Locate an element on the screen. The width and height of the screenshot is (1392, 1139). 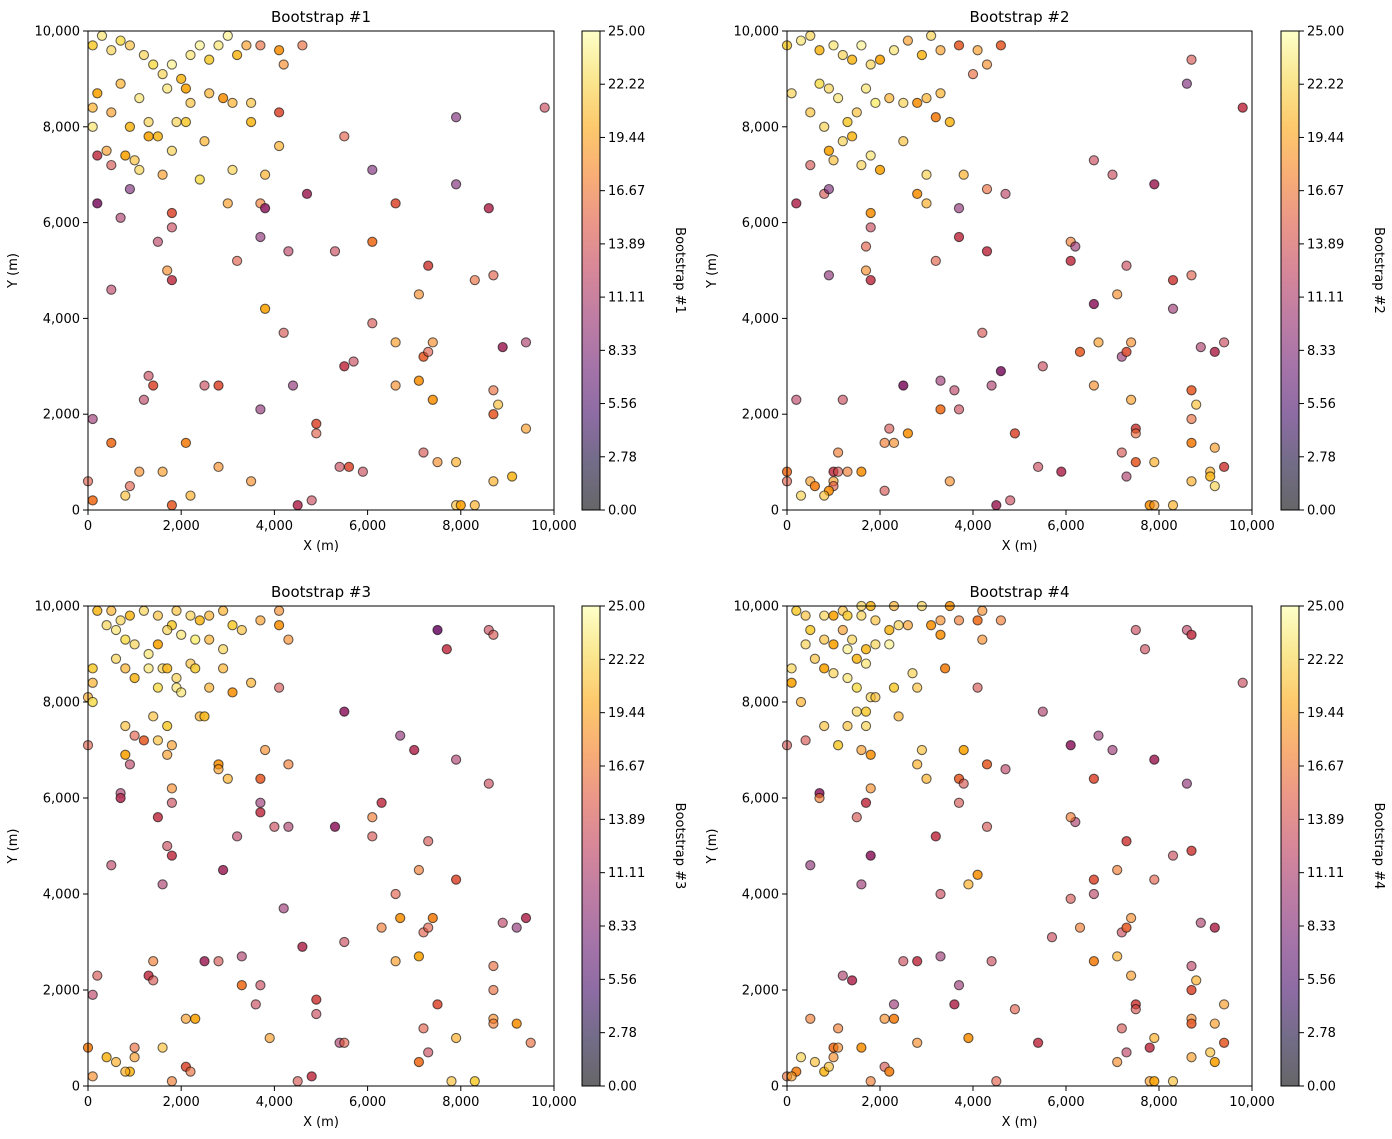
chart-title: Bootstrap #4 is located at coordinates (1020, 592).